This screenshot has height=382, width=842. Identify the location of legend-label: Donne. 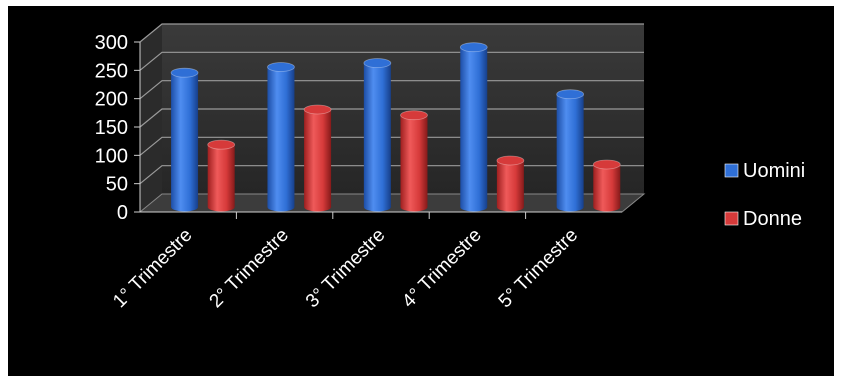
(772, 219).